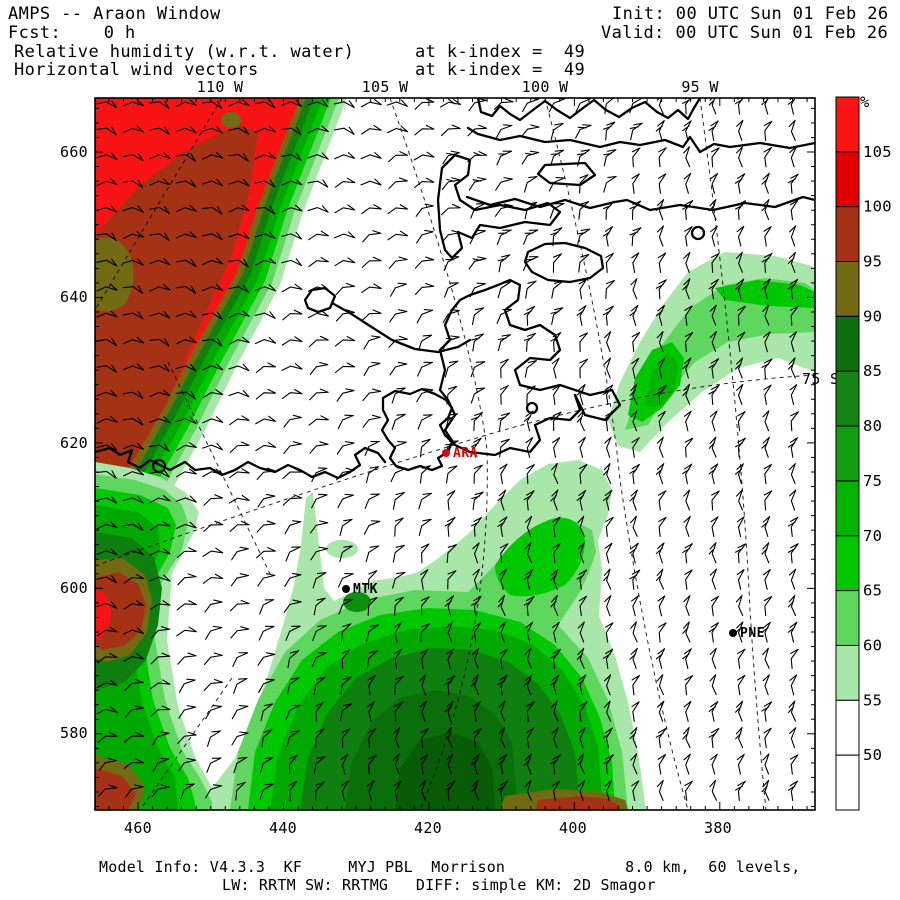 This screenshot has height=900, width=900. I want to click on meridian-100w, so click(616, 454).